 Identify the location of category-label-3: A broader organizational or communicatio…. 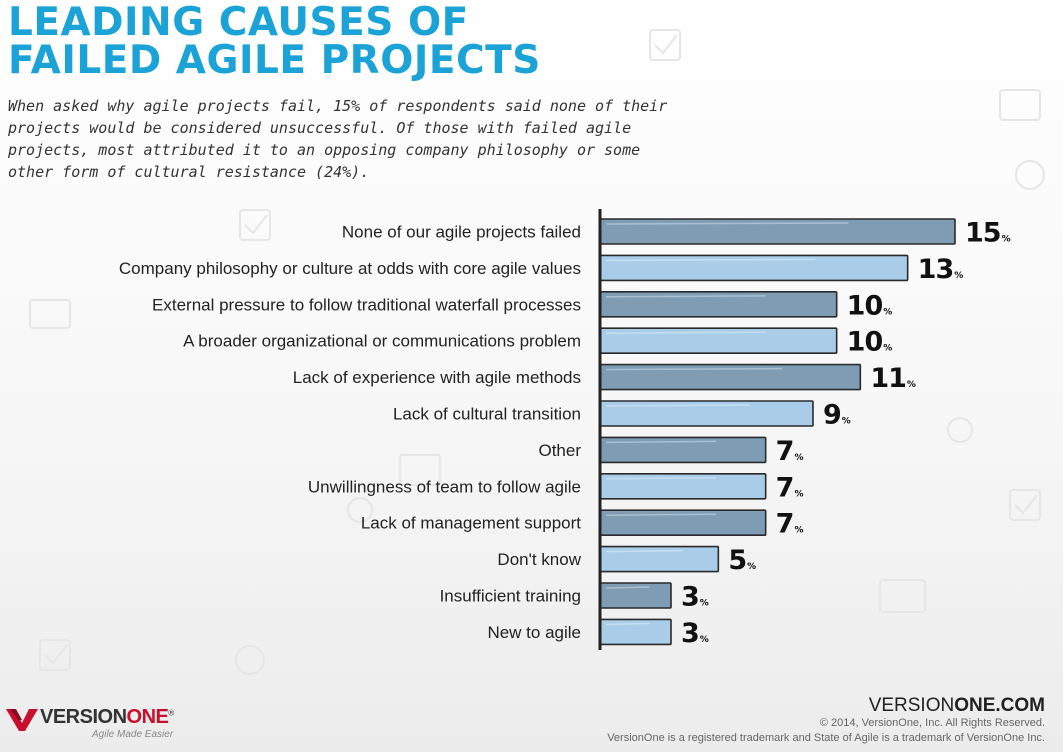
(382, 341).